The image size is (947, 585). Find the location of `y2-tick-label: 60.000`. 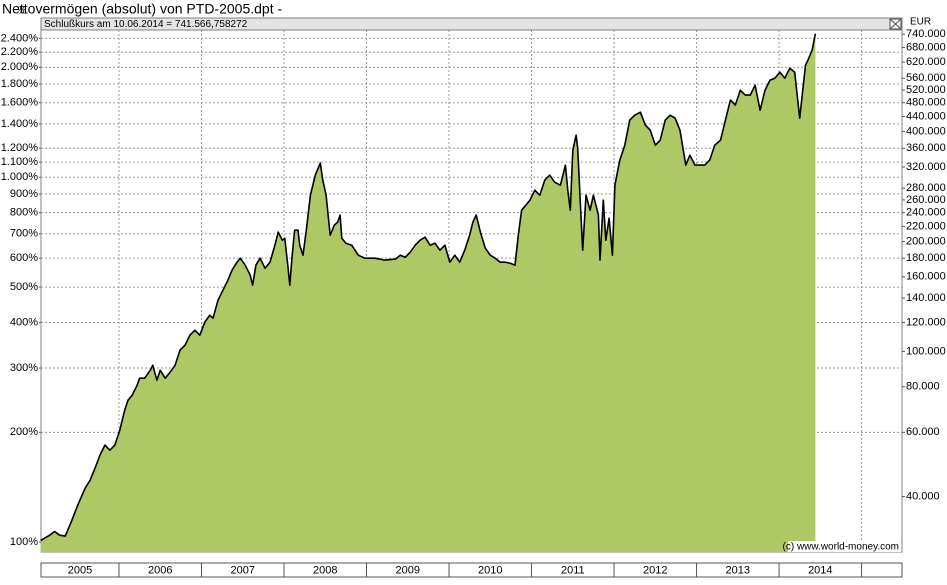

y2-tick-label: 60.000 is located at coordinates (923, 432).